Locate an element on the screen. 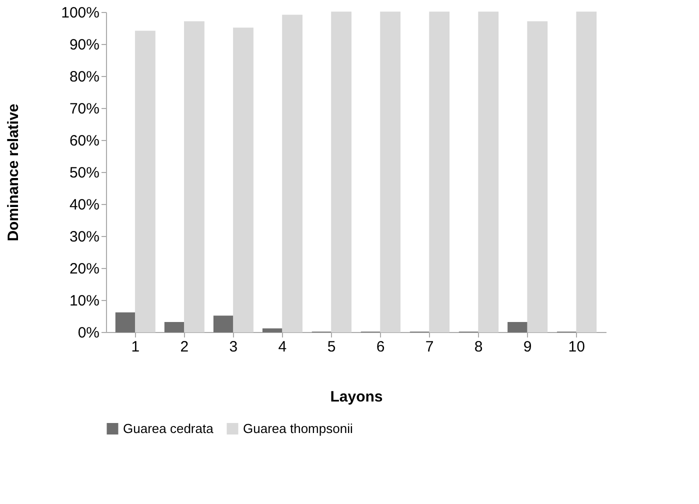 Image resolution: width=699 pixels, height=504 pixels. x-tick-label: 3 is located at coordinates (233, 347).